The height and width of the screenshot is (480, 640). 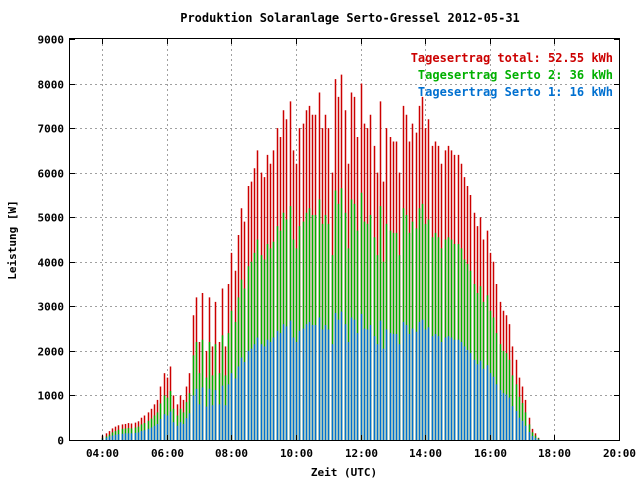 What do you see at coordinates (361, 453) in the screenshot?
I see `x-tick-label: 12:00` at bounding box center [361, 453].